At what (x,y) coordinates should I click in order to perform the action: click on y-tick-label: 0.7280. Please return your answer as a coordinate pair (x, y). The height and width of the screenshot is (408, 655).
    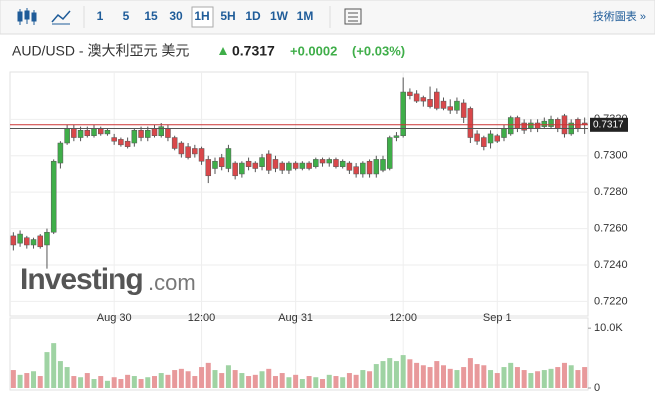
    Looking at the image, I should click on (611, 192).